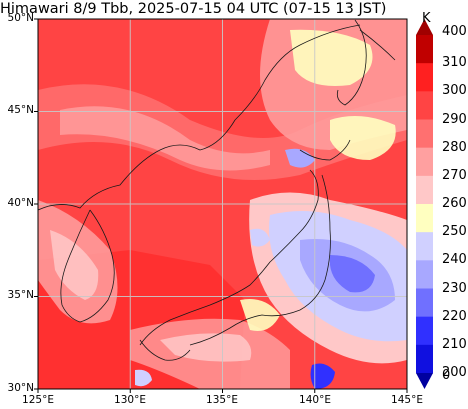  I want to click on hokkaido-cloud-top, so click(363, 138).